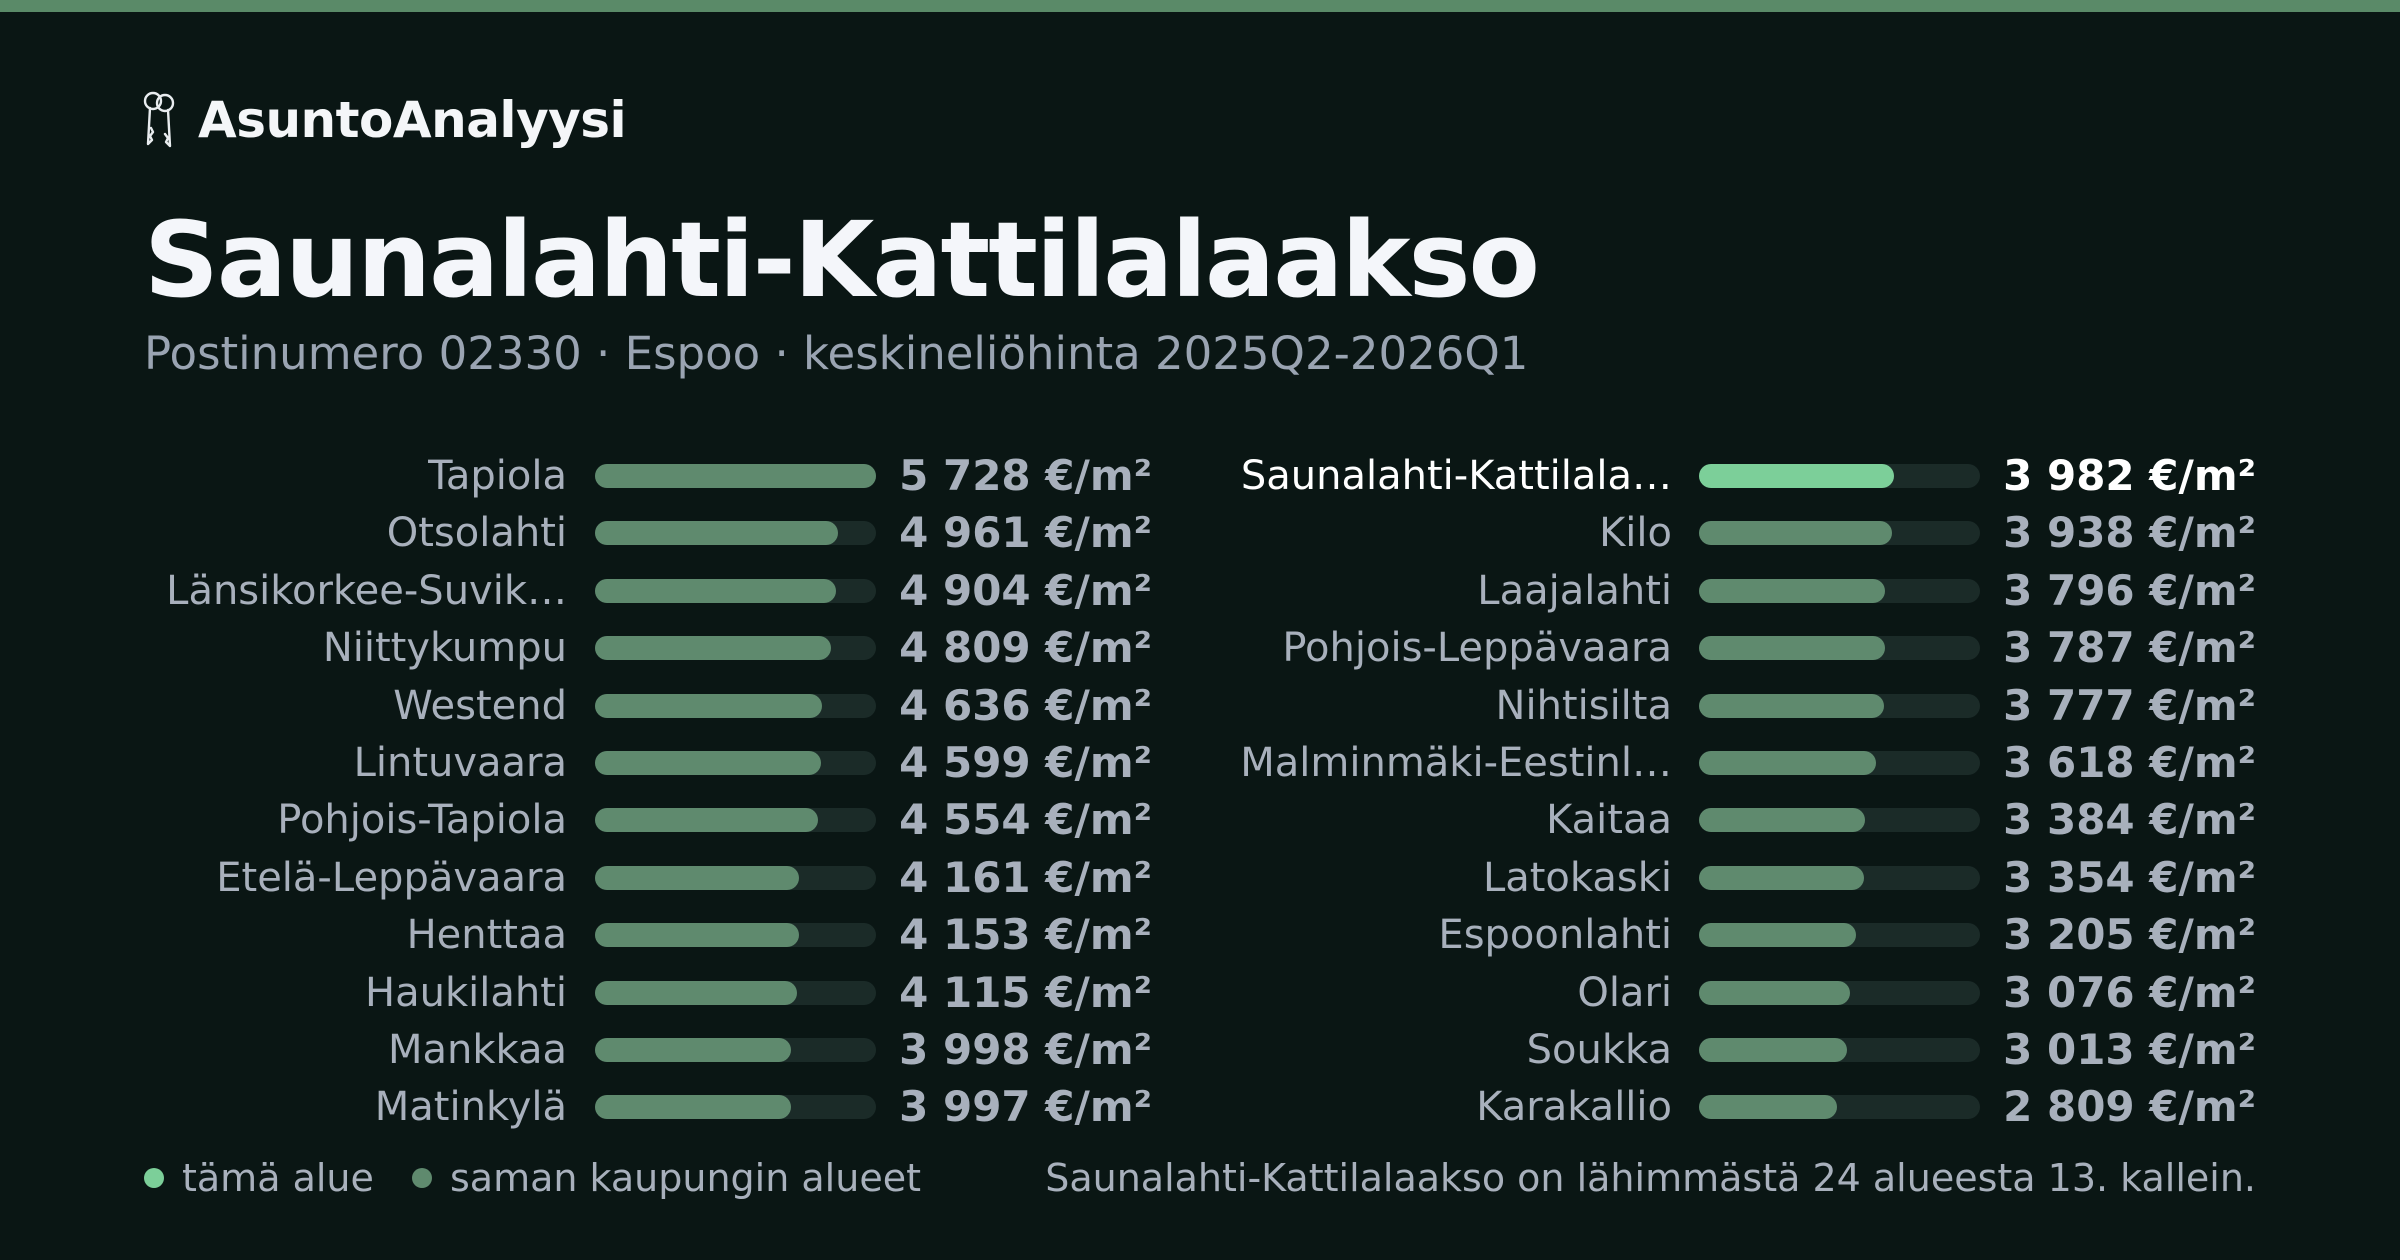  Describe the element at coordinates (412, 120) in the screenshot. I see `brand-name: AsuntoAnalyysi` at that location.